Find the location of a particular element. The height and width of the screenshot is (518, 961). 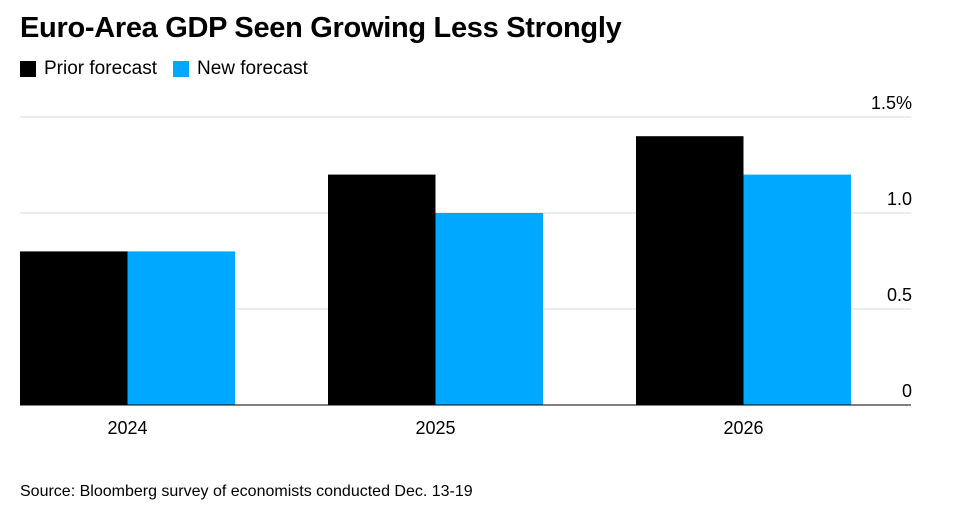

legend-item-new: New forecast is located at coordinates (240, 69).